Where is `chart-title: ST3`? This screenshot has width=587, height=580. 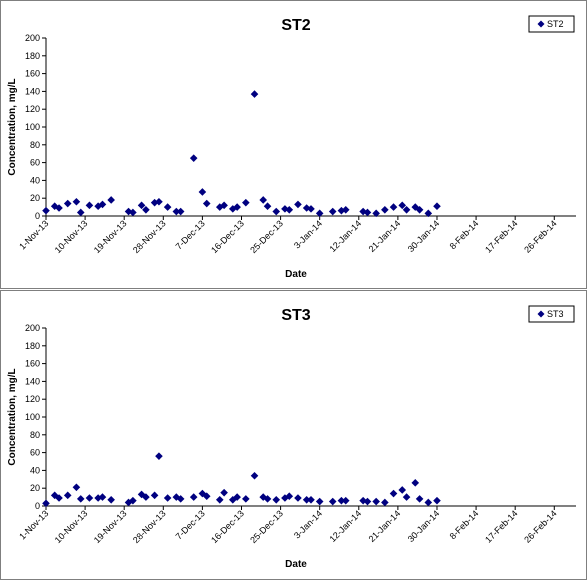
chart-title: ST3 is located at coordinates (295, 315).